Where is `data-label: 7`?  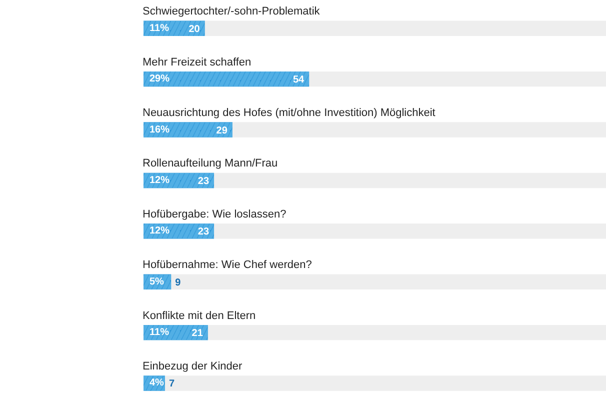
data-label: 7 is located at coordinates (171, 384).